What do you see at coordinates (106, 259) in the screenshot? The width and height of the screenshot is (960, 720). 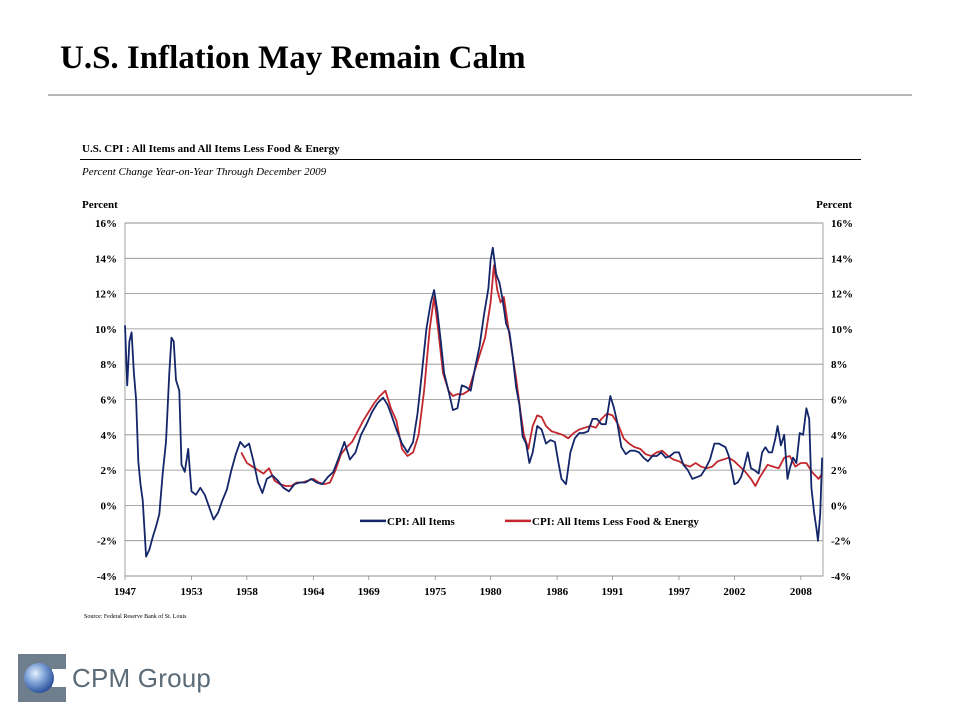 I see `y-tick-label-left: 14%` at bounding box center [106, 259].